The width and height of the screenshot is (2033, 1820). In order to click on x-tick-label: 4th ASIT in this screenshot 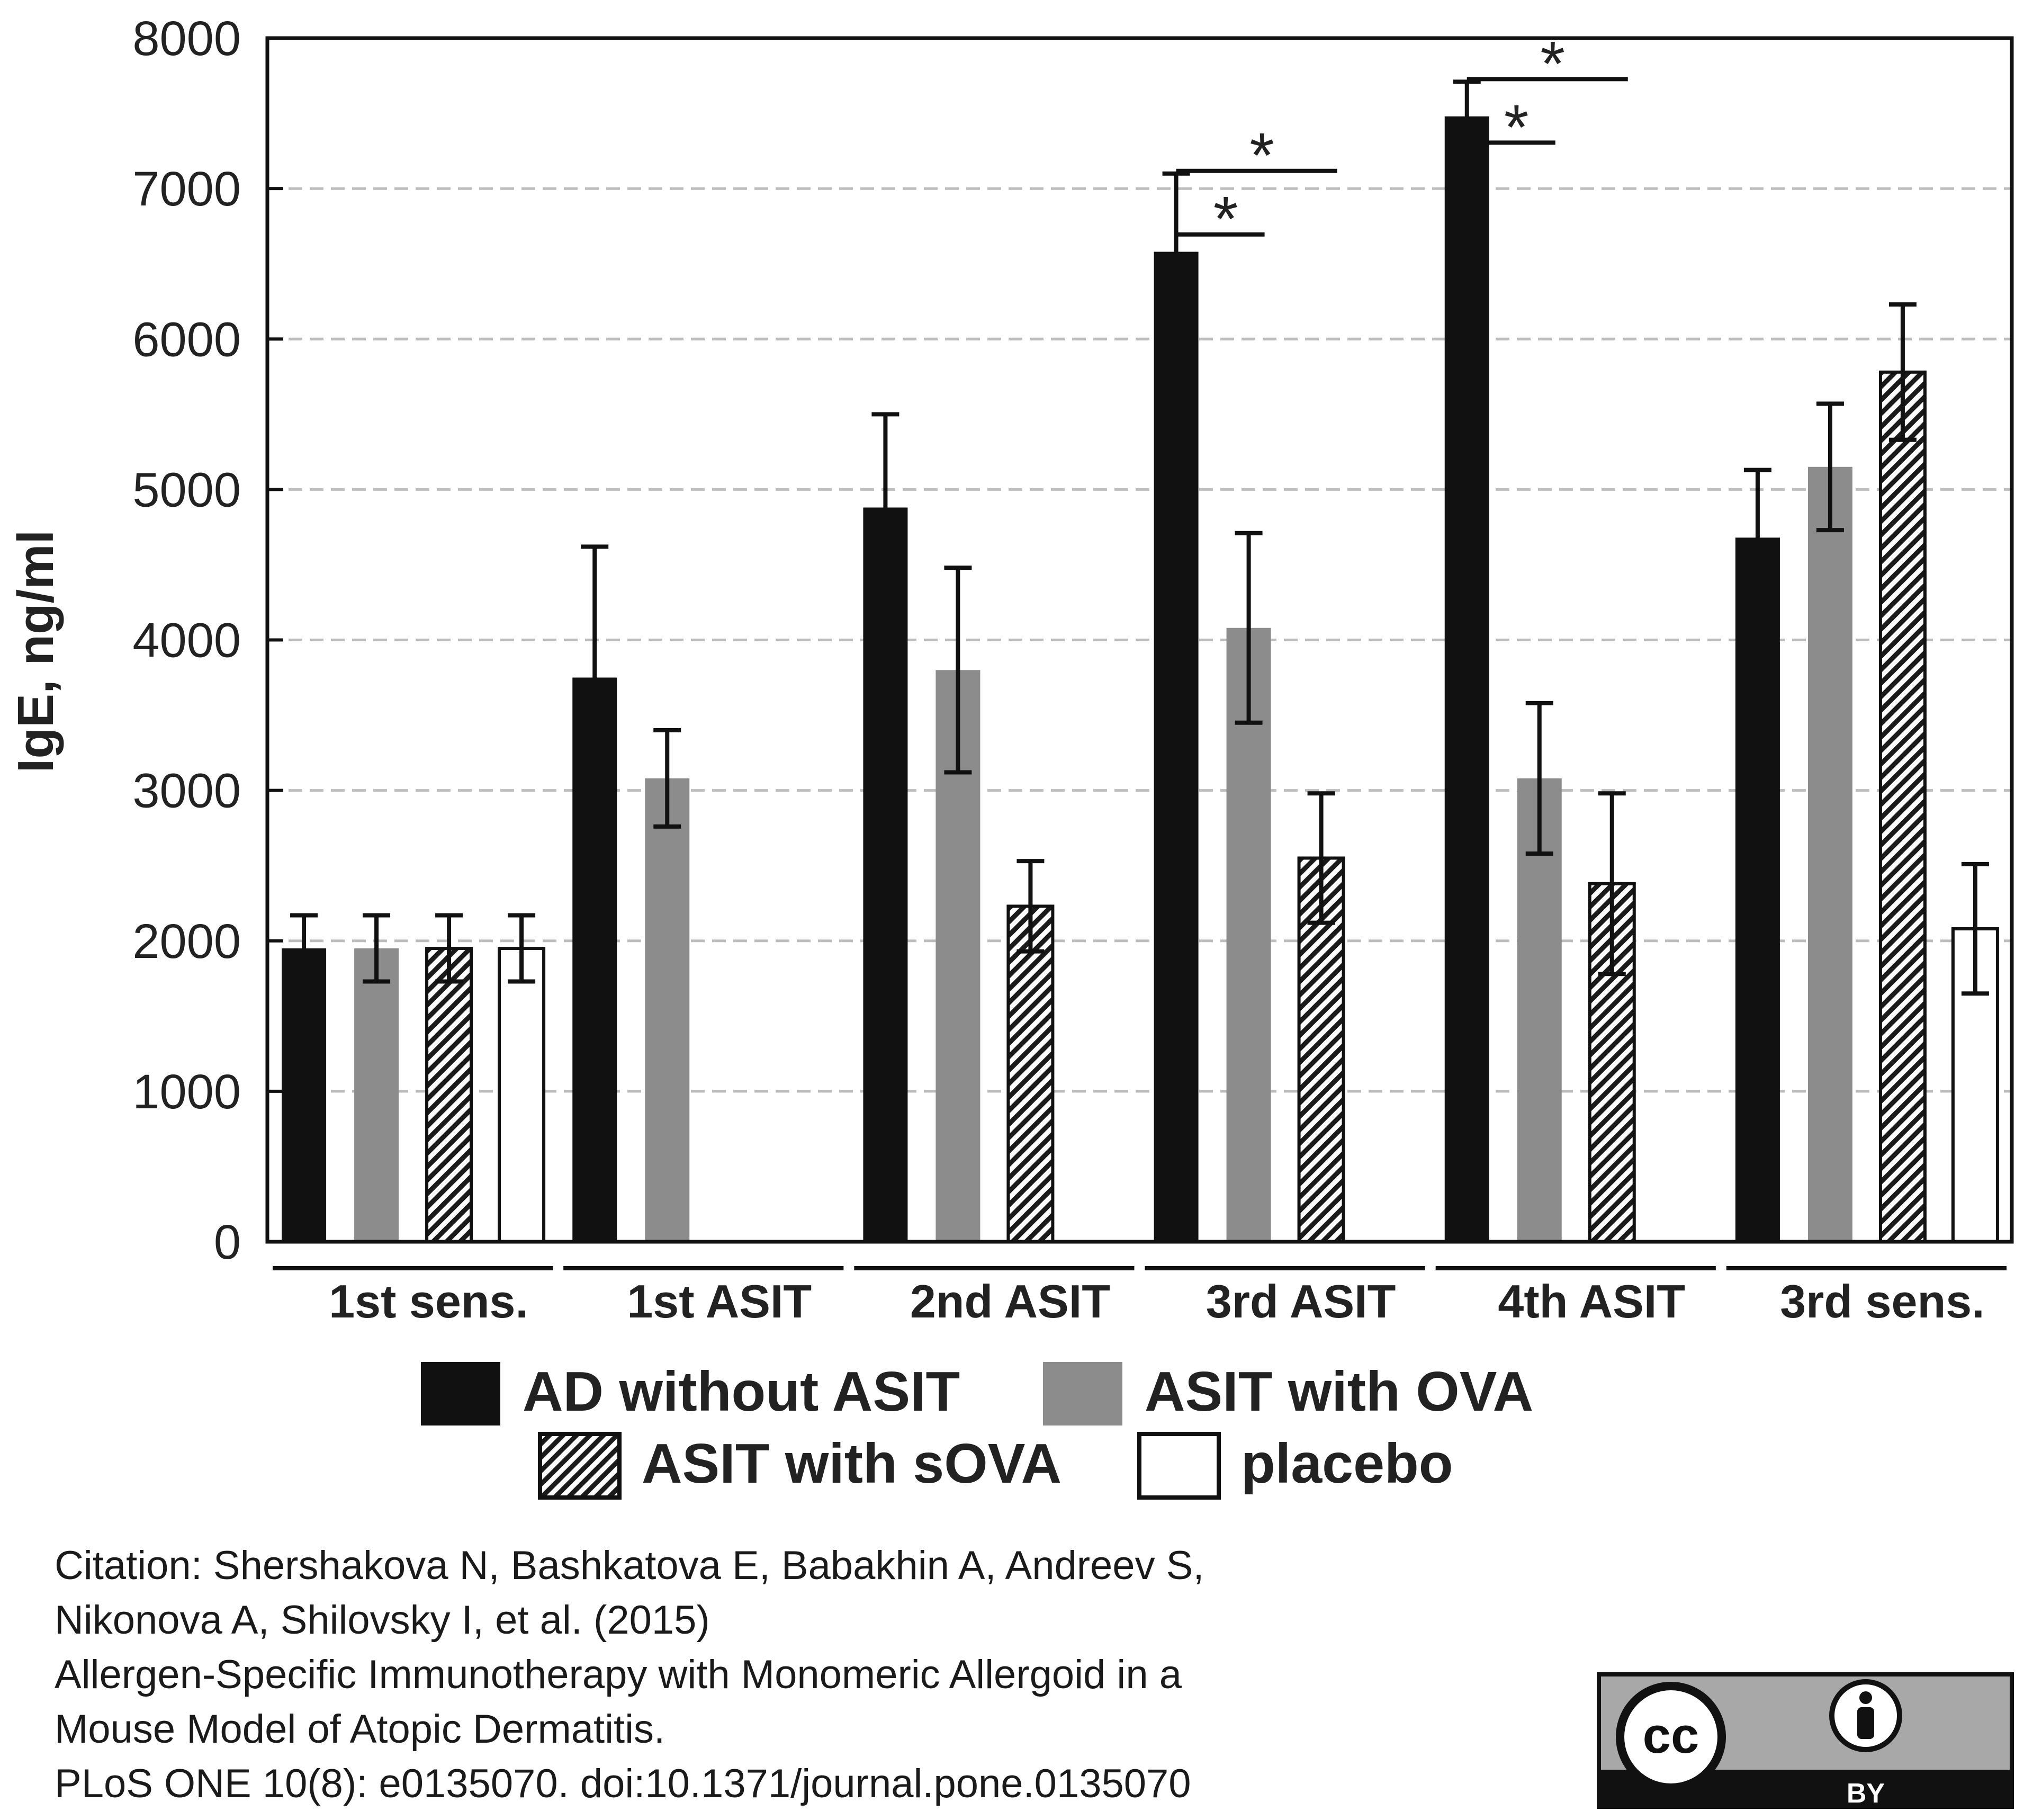, I will do `click(1591, 1301)`.